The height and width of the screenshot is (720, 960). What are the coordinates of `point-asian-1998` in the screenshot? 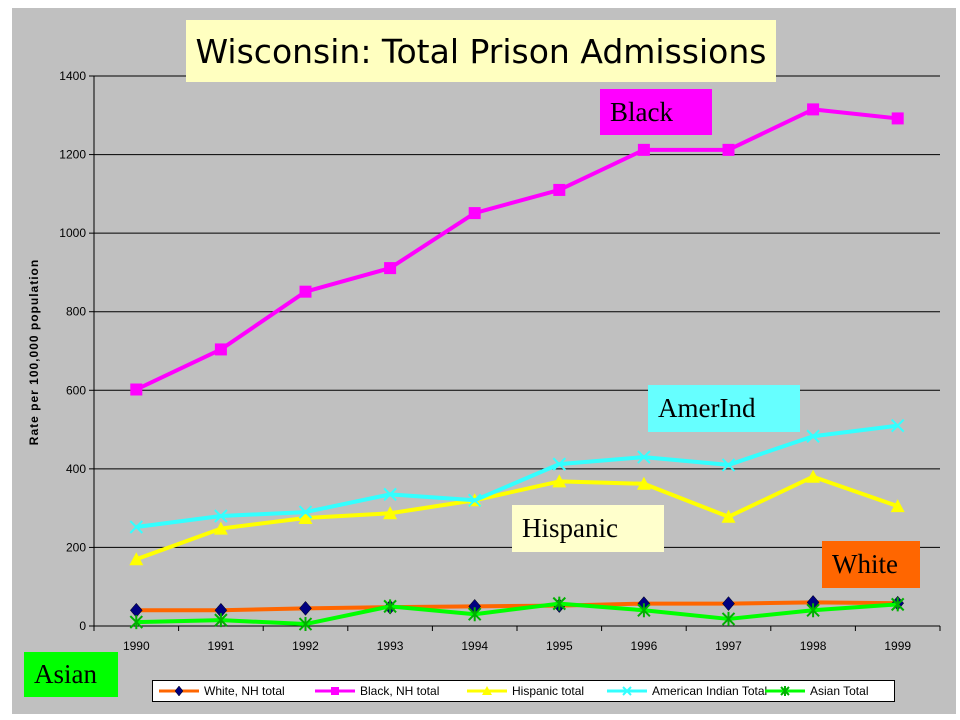 It's located at (813, 610).